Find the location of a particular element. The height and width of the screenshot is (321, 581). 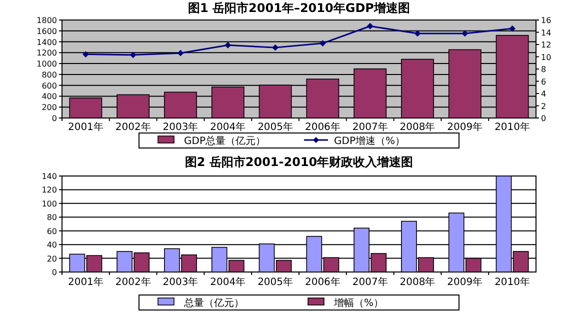

y-tick-label: 1600 is located at coordinates (46, 31).